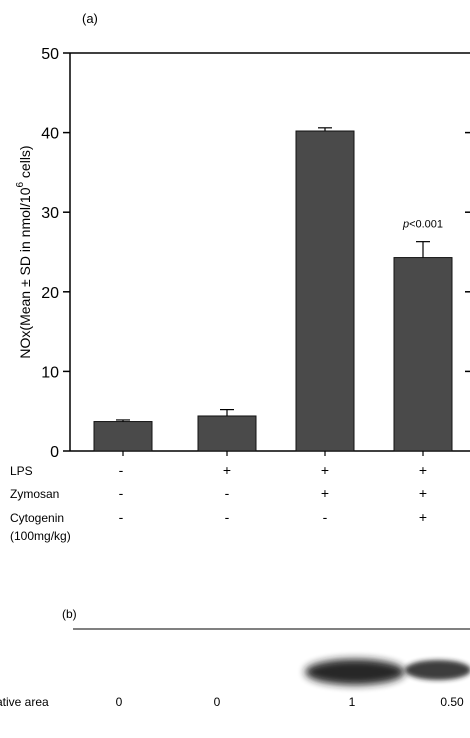 Image resolution: width=470 pixels, height=738 pixels. Describe the element at coordinates (422, 225) in the screenshot. I see `p-value-annotation: p<0.001` at that location.